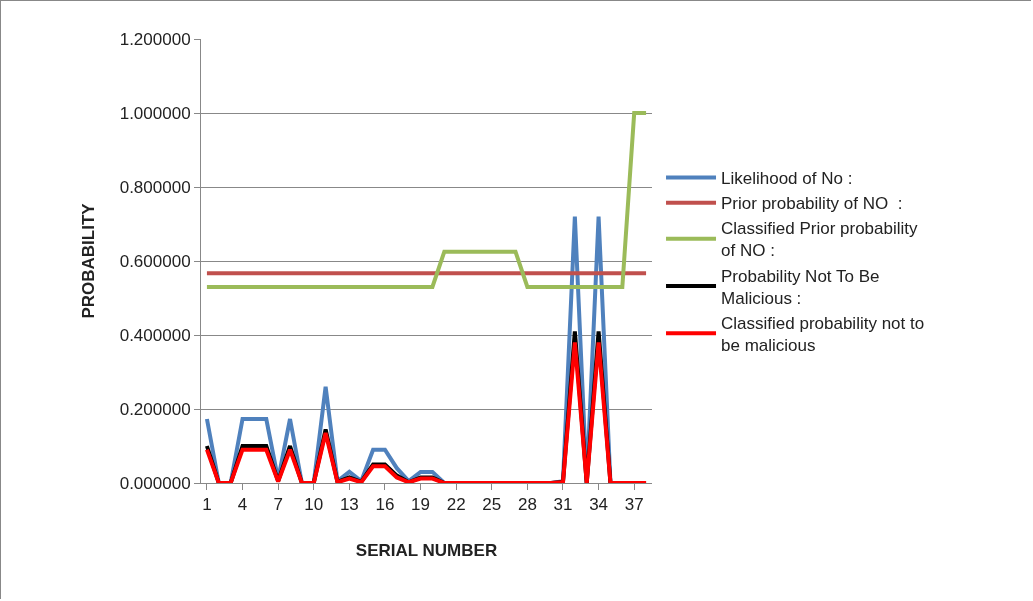 The image size is (1033, 601). I want to click on y-tick-label: 1.000000, so click(155, 113).